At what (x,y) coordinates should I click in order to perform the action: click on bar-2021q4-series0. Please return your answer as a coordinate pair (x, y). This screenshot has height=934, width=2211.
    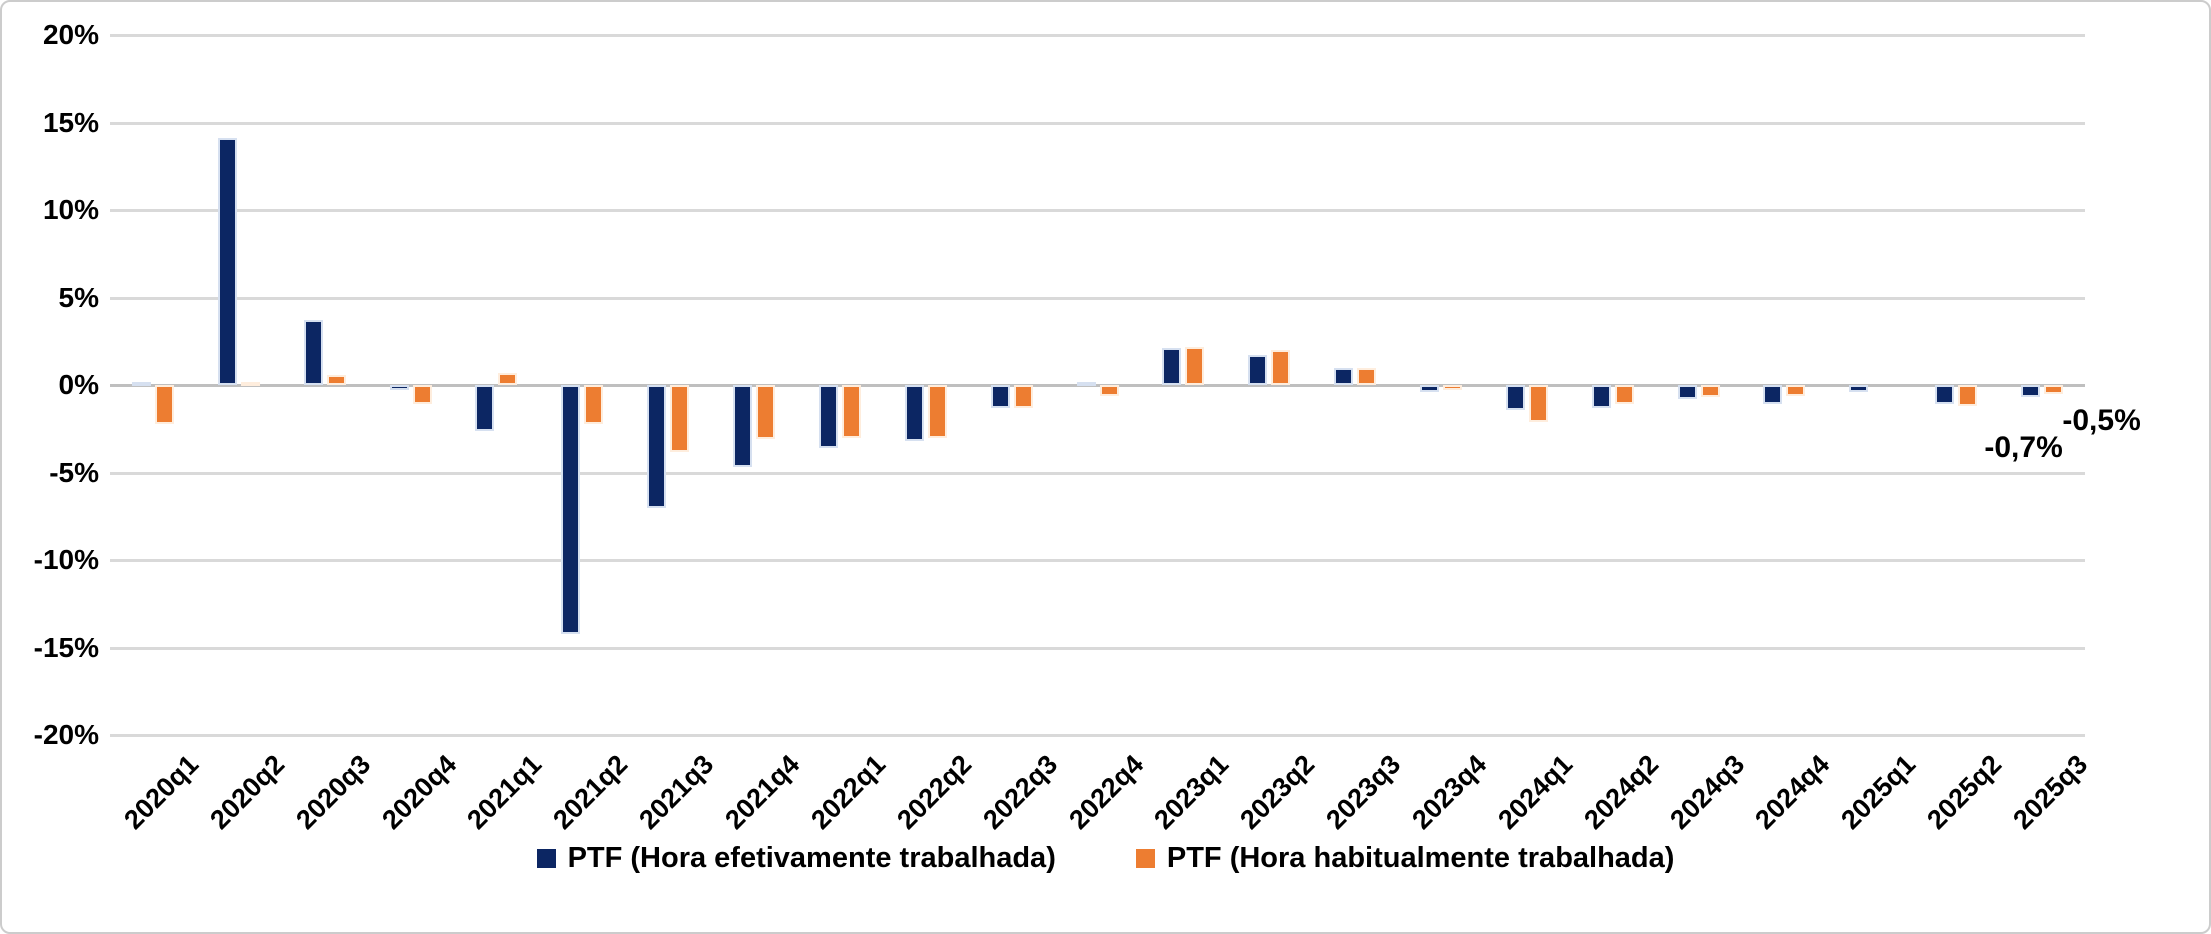
    Looking at the image, I should click on (743, 426).